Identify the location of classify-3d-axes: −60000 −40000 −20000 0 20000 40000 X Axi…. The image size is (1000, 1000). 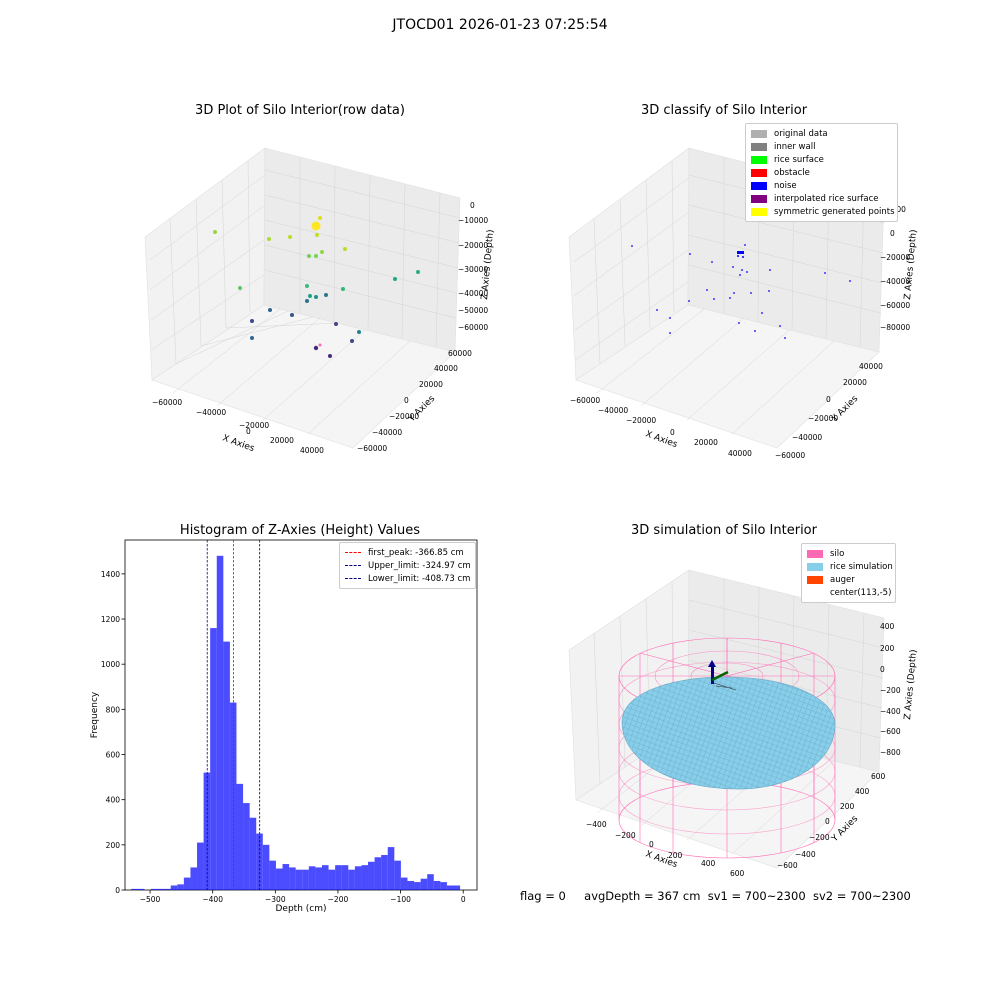
(743, 303).